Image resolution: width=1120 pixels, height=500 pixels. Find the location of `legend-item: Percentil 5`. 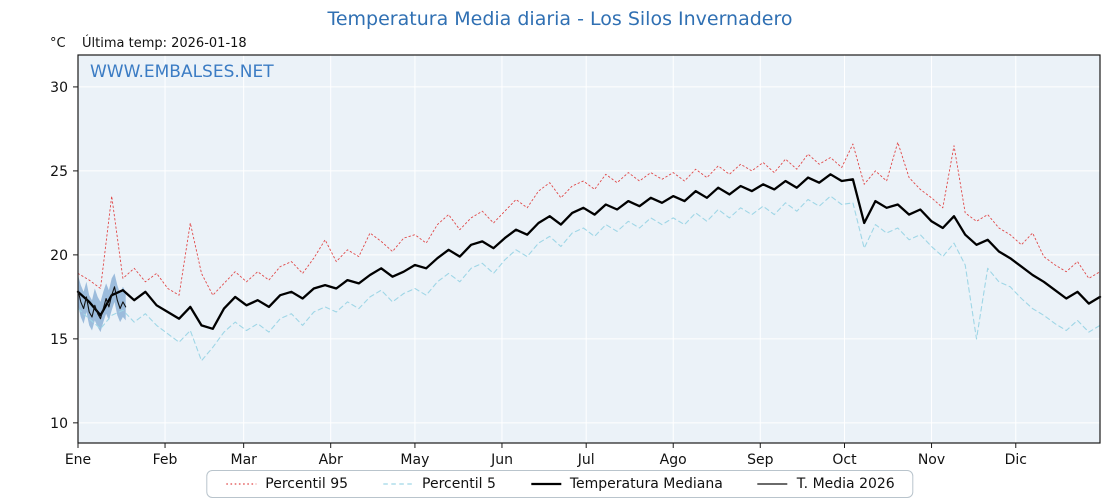

legend-item: Percentil 5 is located at coordinates (439, 484).